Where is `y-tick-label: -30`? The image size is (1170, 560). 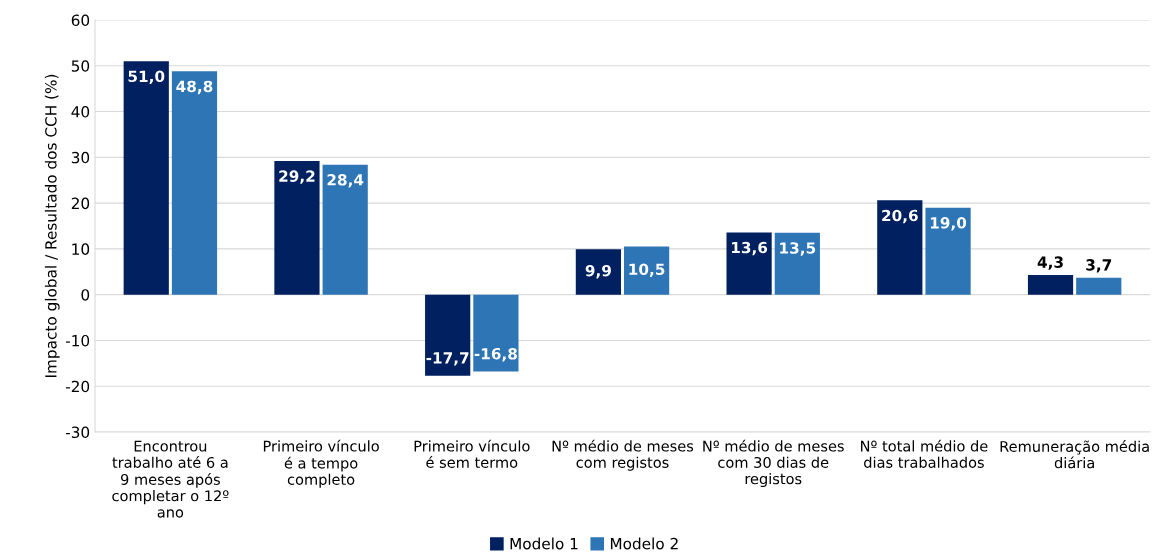 y-tick-label: -30 is located at coordinates (77, 432).